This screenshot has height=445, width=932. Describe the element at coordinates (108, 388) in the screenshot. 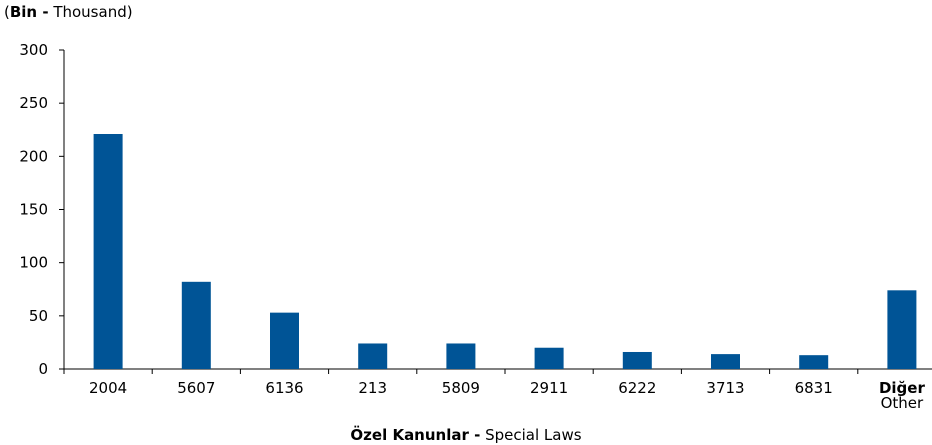

I see `x-tick-label: 2004` at that location.